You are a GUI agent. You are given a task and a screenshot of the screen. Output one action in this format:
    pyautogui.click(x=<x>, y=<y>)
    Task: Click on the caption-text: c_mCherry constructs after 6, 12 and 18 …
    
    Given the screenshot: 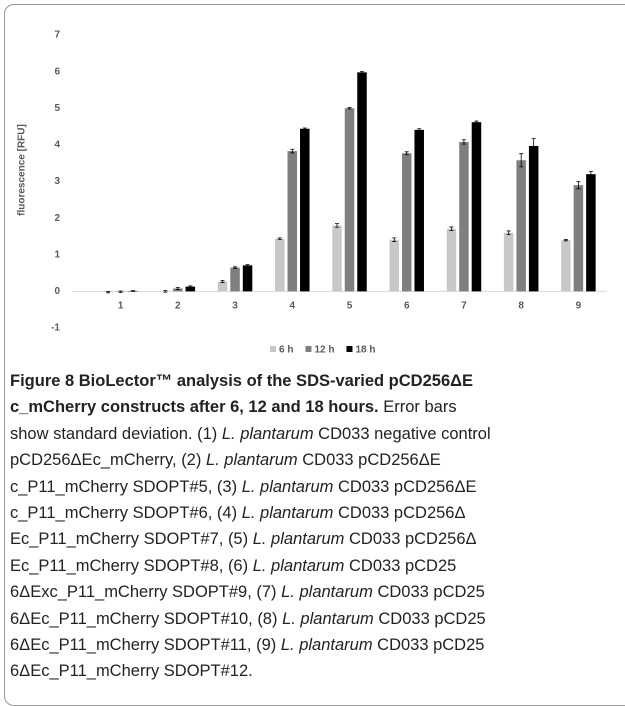 What is the action you would take?
    pyautogui.click(x=194, y=407)
    